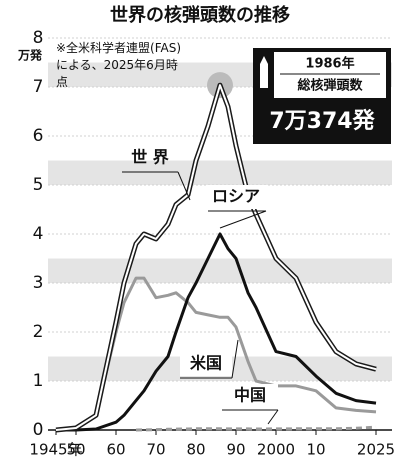 The width and height of the screenshot is (400, 471). Describe the element at coordinates (150, 157) in the screenshot. I see `legend-label: 世 界` at that location.